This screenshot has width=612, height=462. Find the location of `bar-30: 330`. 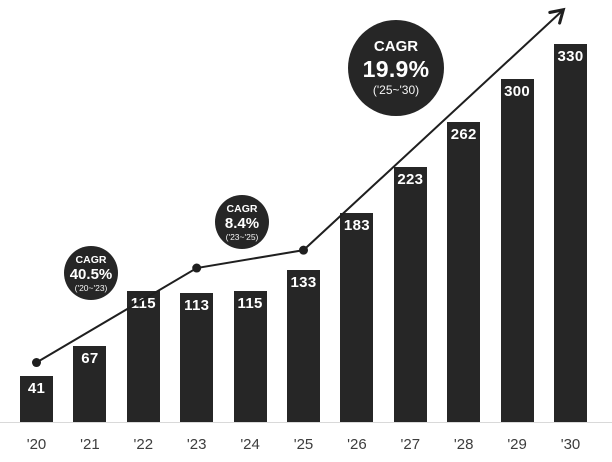

bar-30: 330 is located at coordinates (570, 233).